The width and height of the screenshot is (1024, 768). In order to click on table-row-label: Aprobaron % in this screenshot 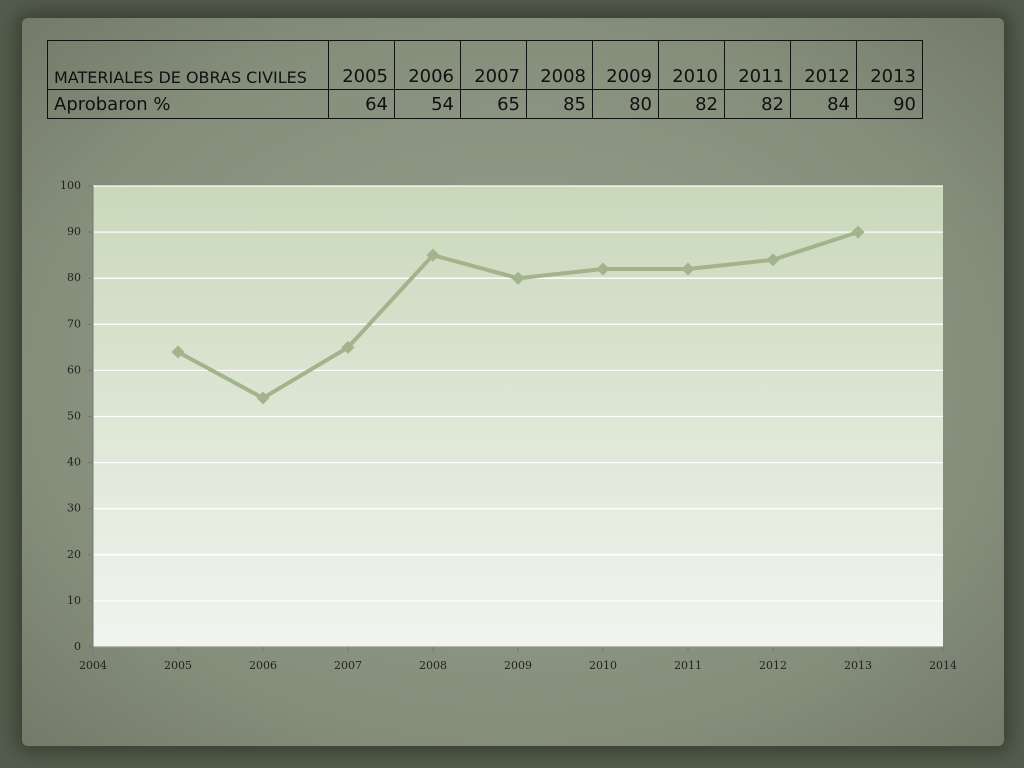, I will do `click(188, 104)`.